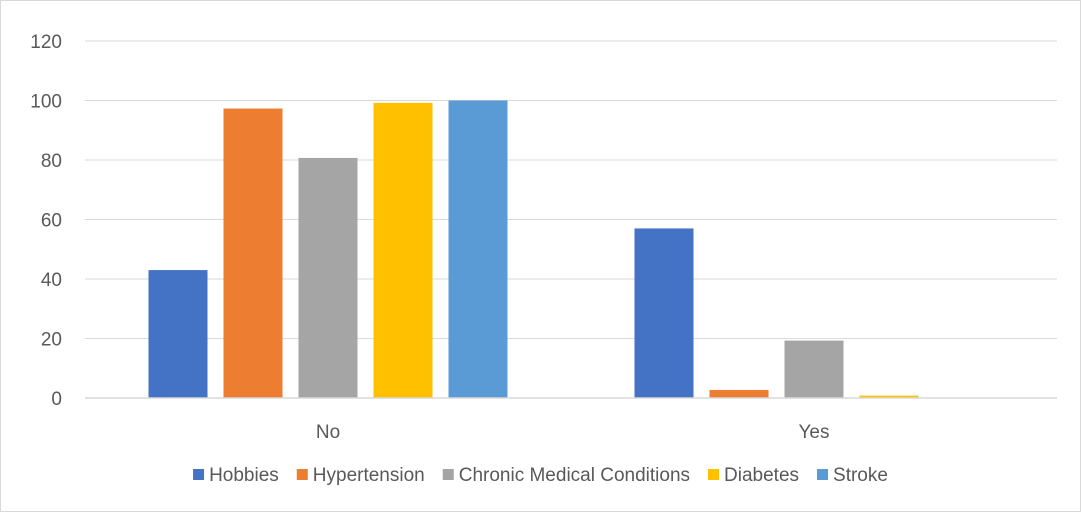 Image resolution: width=1081 pixels, height=512 pixels. Describe the element at coordinates (328, 277) in the screenshot. I see `bar-chronic-medical-conditions-no` at that location.